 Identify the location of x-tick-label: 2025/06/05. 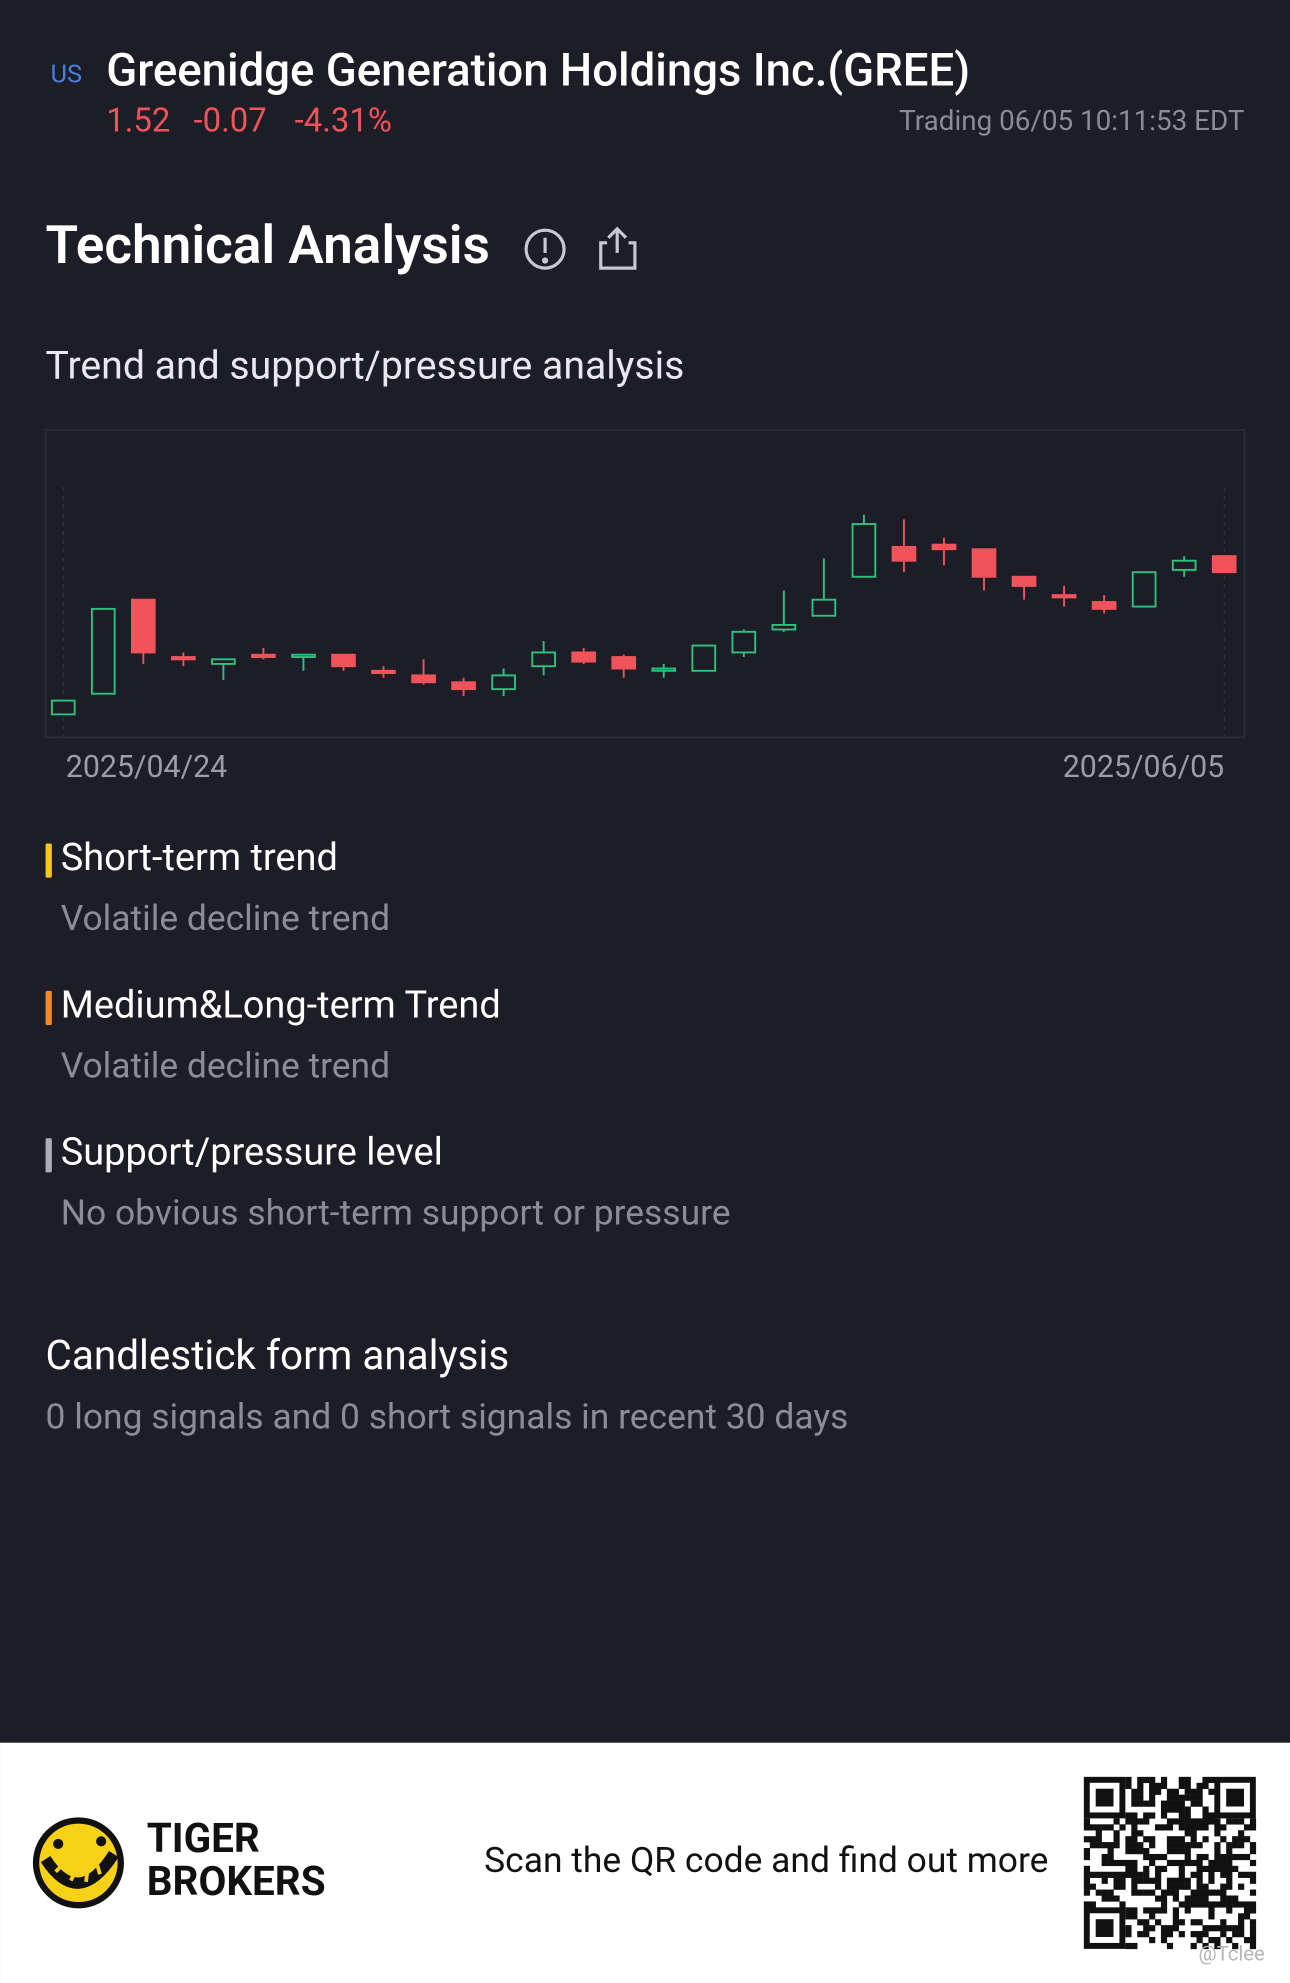
(1143, 767).